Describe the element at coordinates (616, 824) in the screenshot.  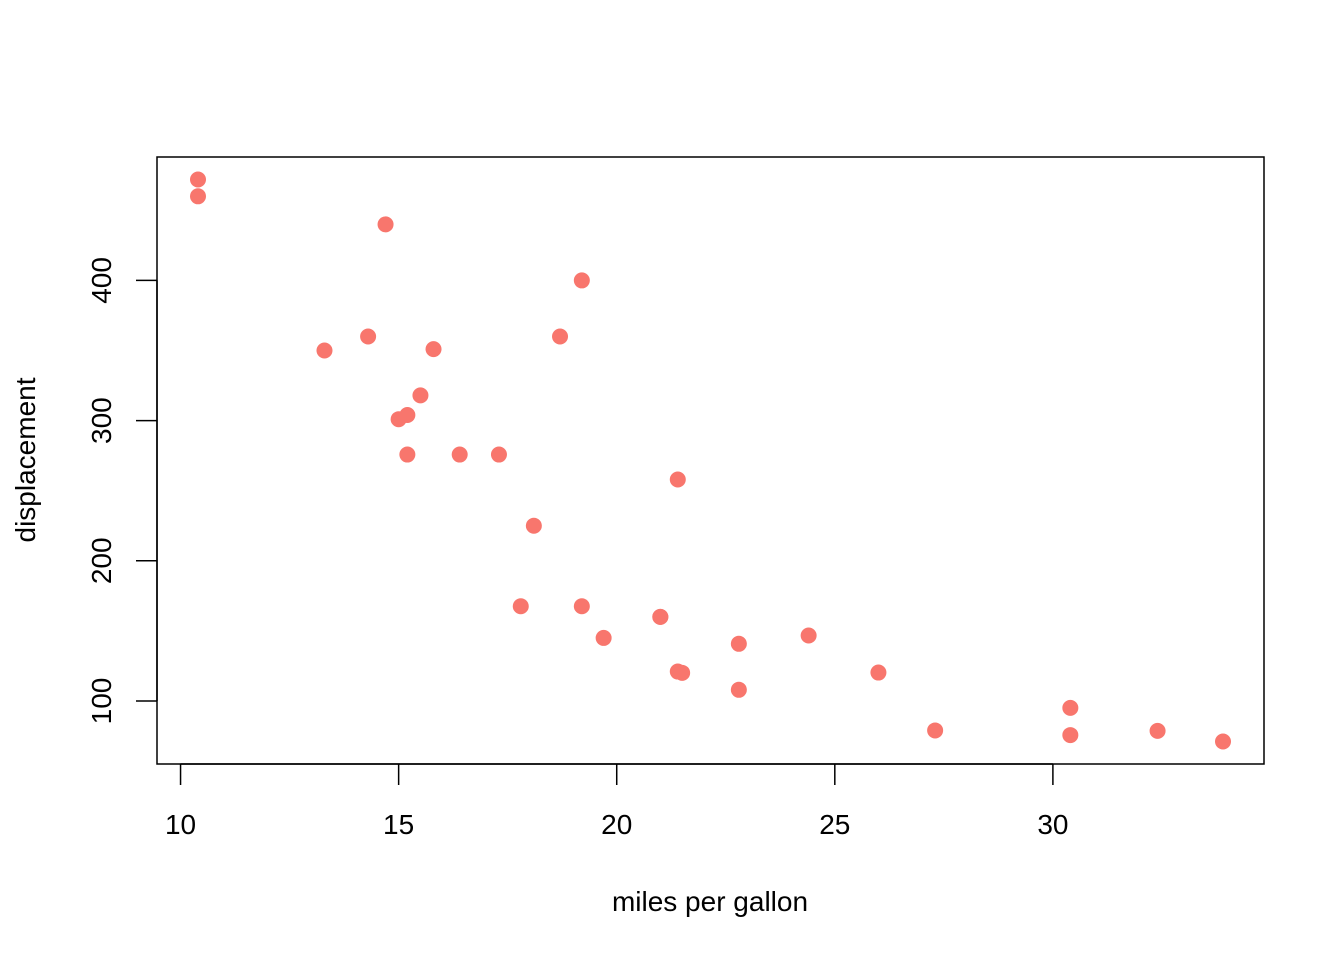
I see `x-tick-label: 20` at that location.